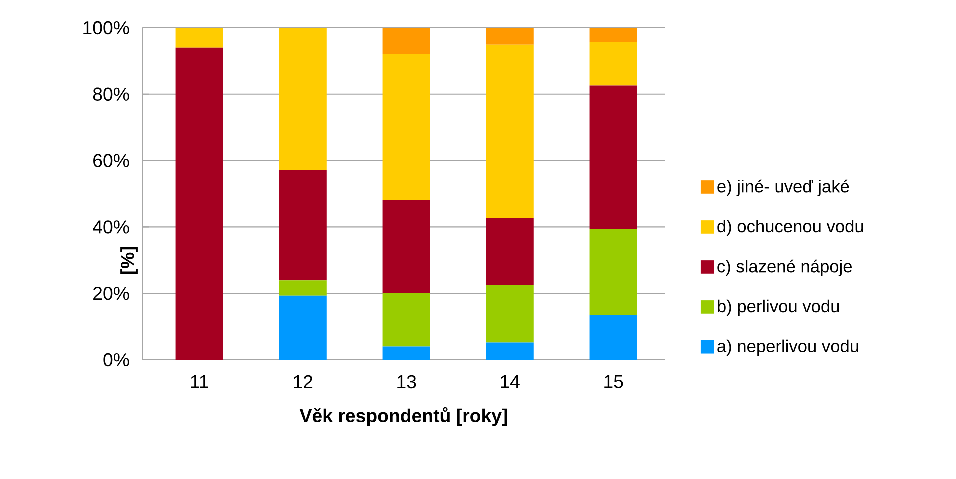  I want to click on y-tick-label: 100%, so click(107, 28).